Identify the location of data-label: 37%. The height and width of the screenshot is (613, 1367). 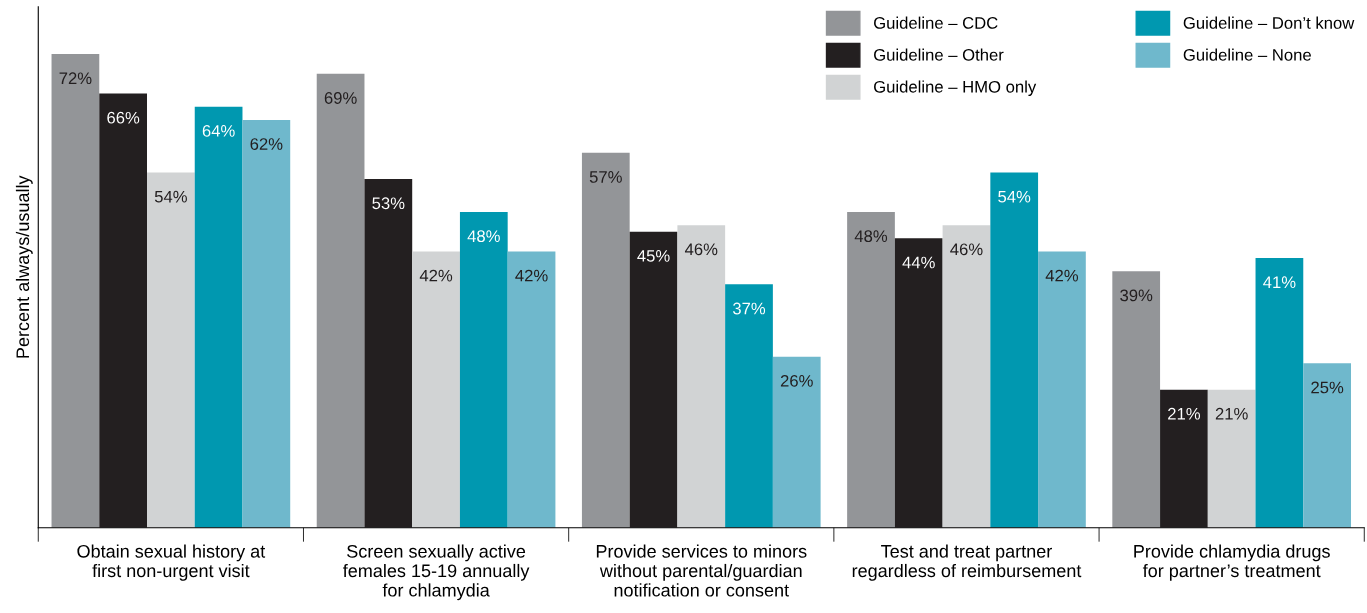
(749, 308).